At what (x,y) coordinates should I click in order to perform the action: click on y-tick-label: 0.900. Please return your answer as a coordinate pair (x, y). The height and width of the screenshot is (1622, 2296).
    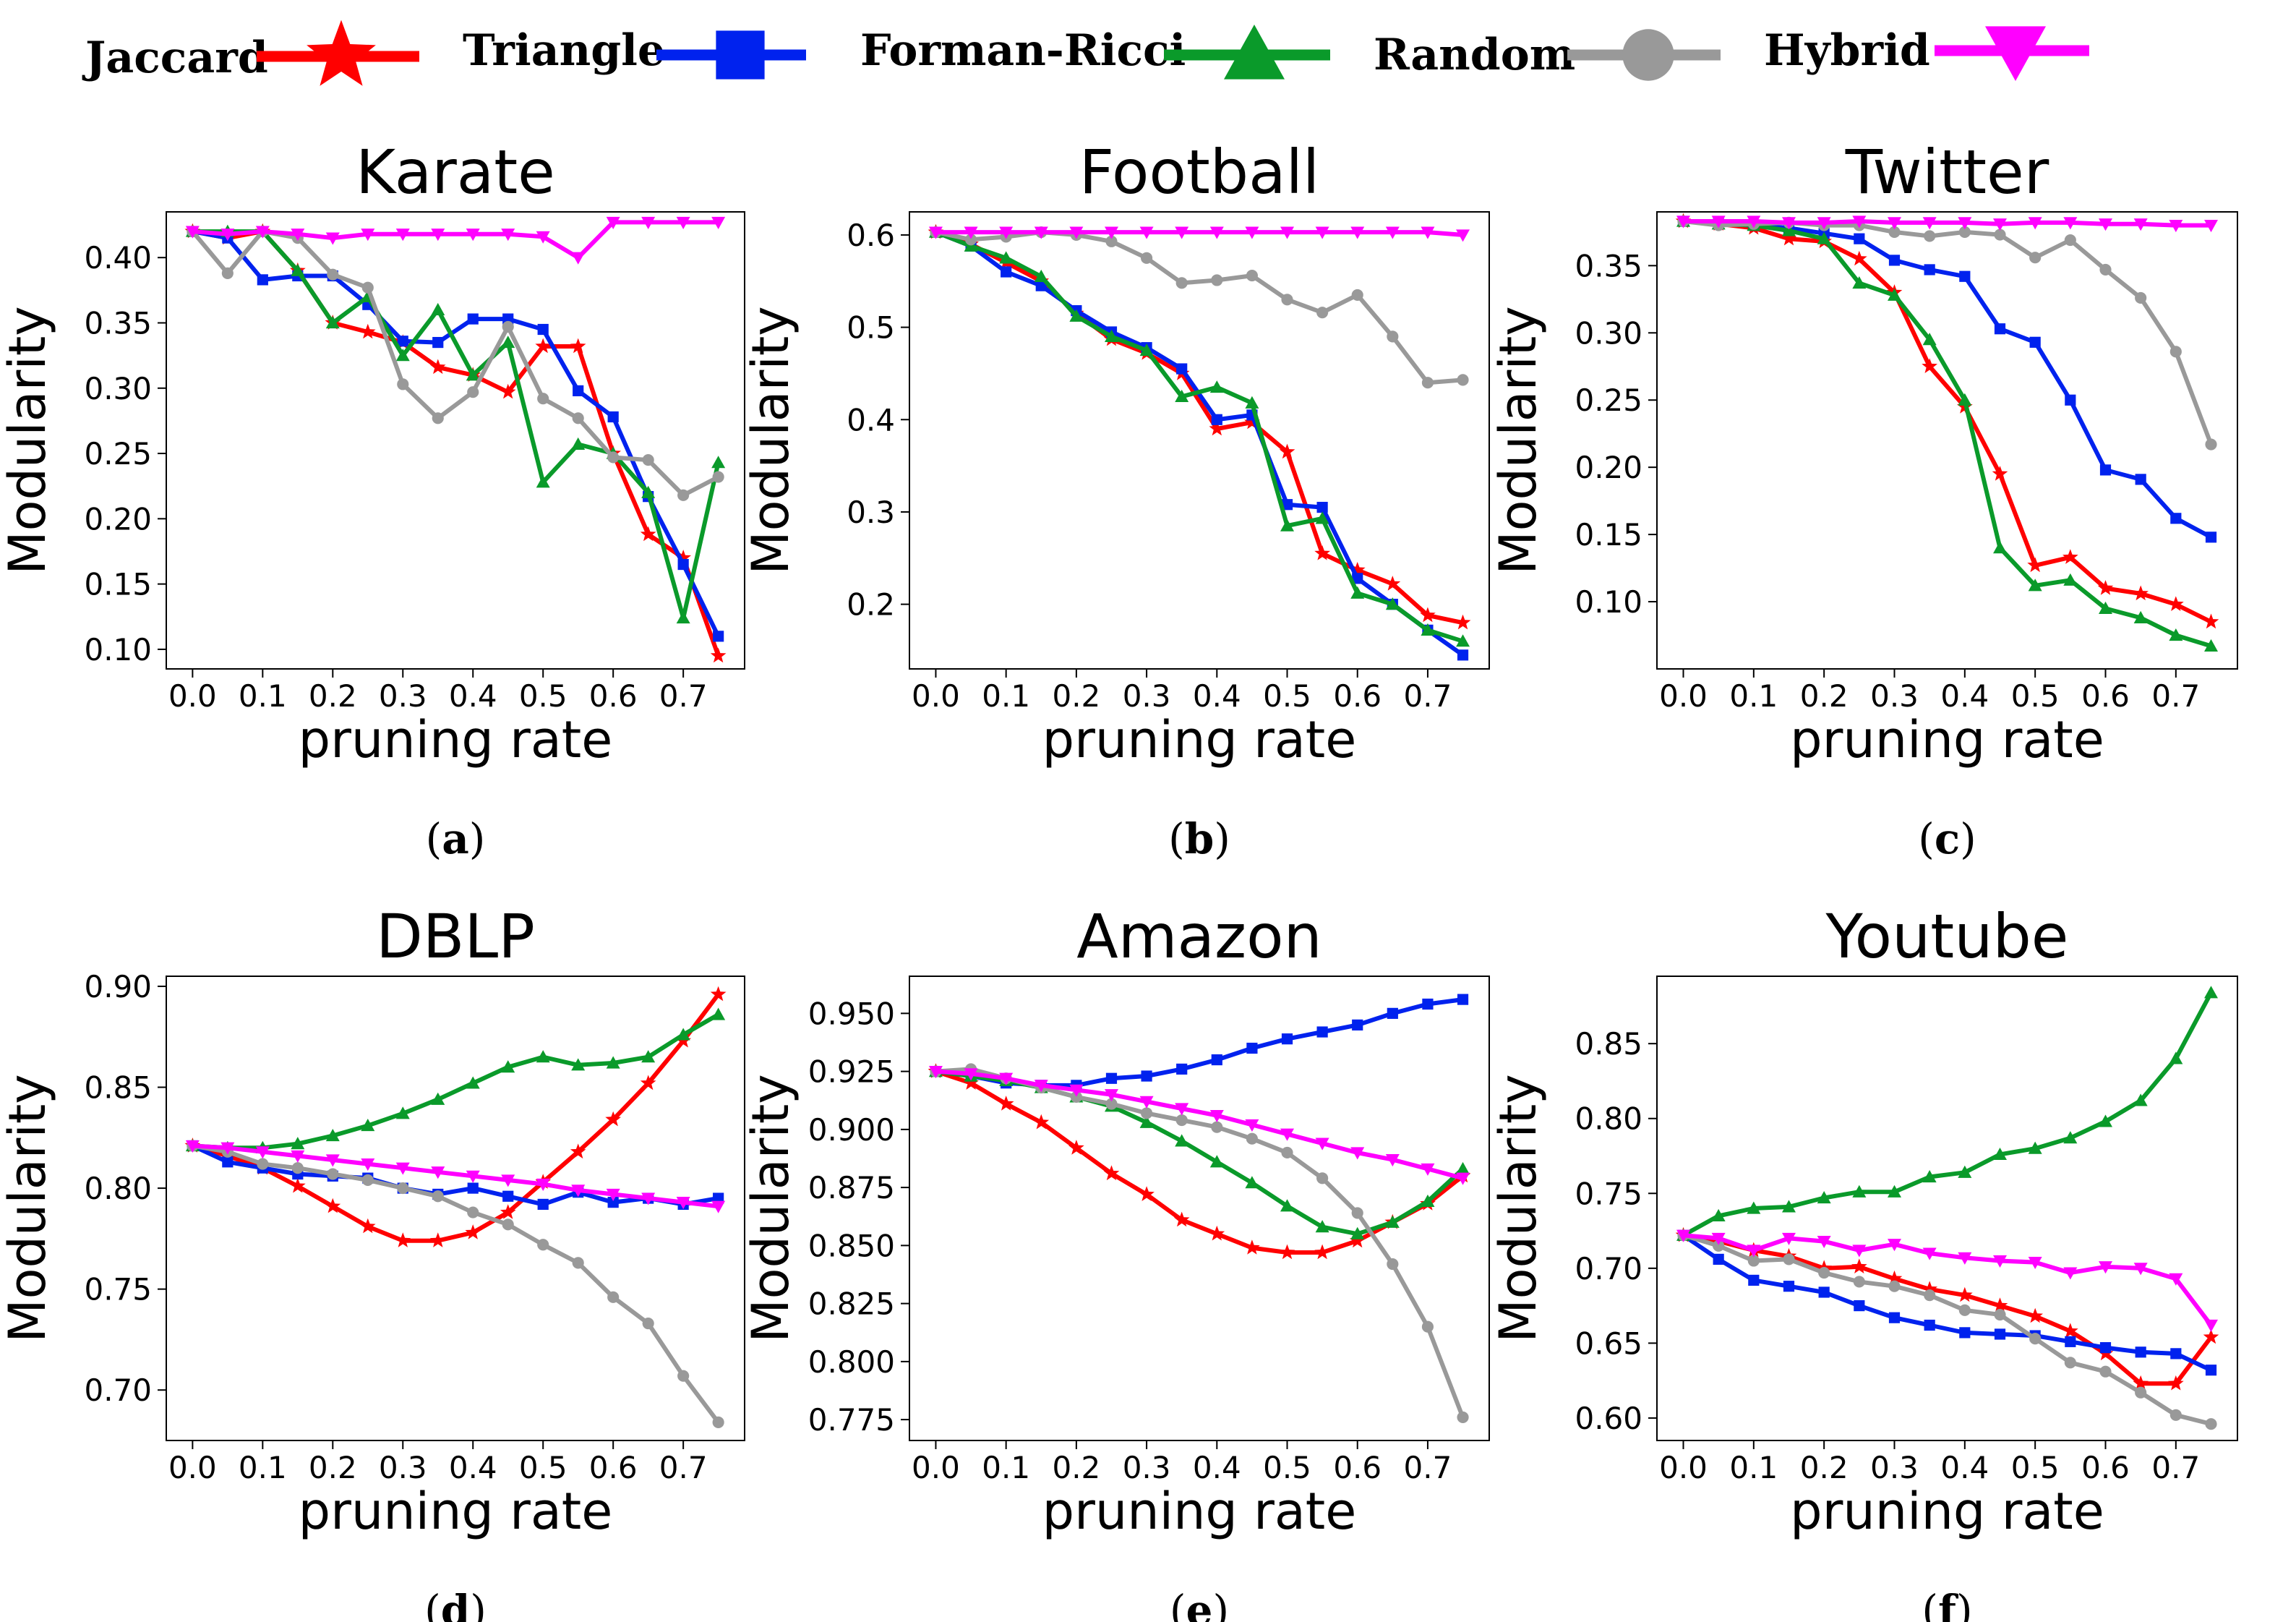
    Looking at the image, I should click on (851, 1130).